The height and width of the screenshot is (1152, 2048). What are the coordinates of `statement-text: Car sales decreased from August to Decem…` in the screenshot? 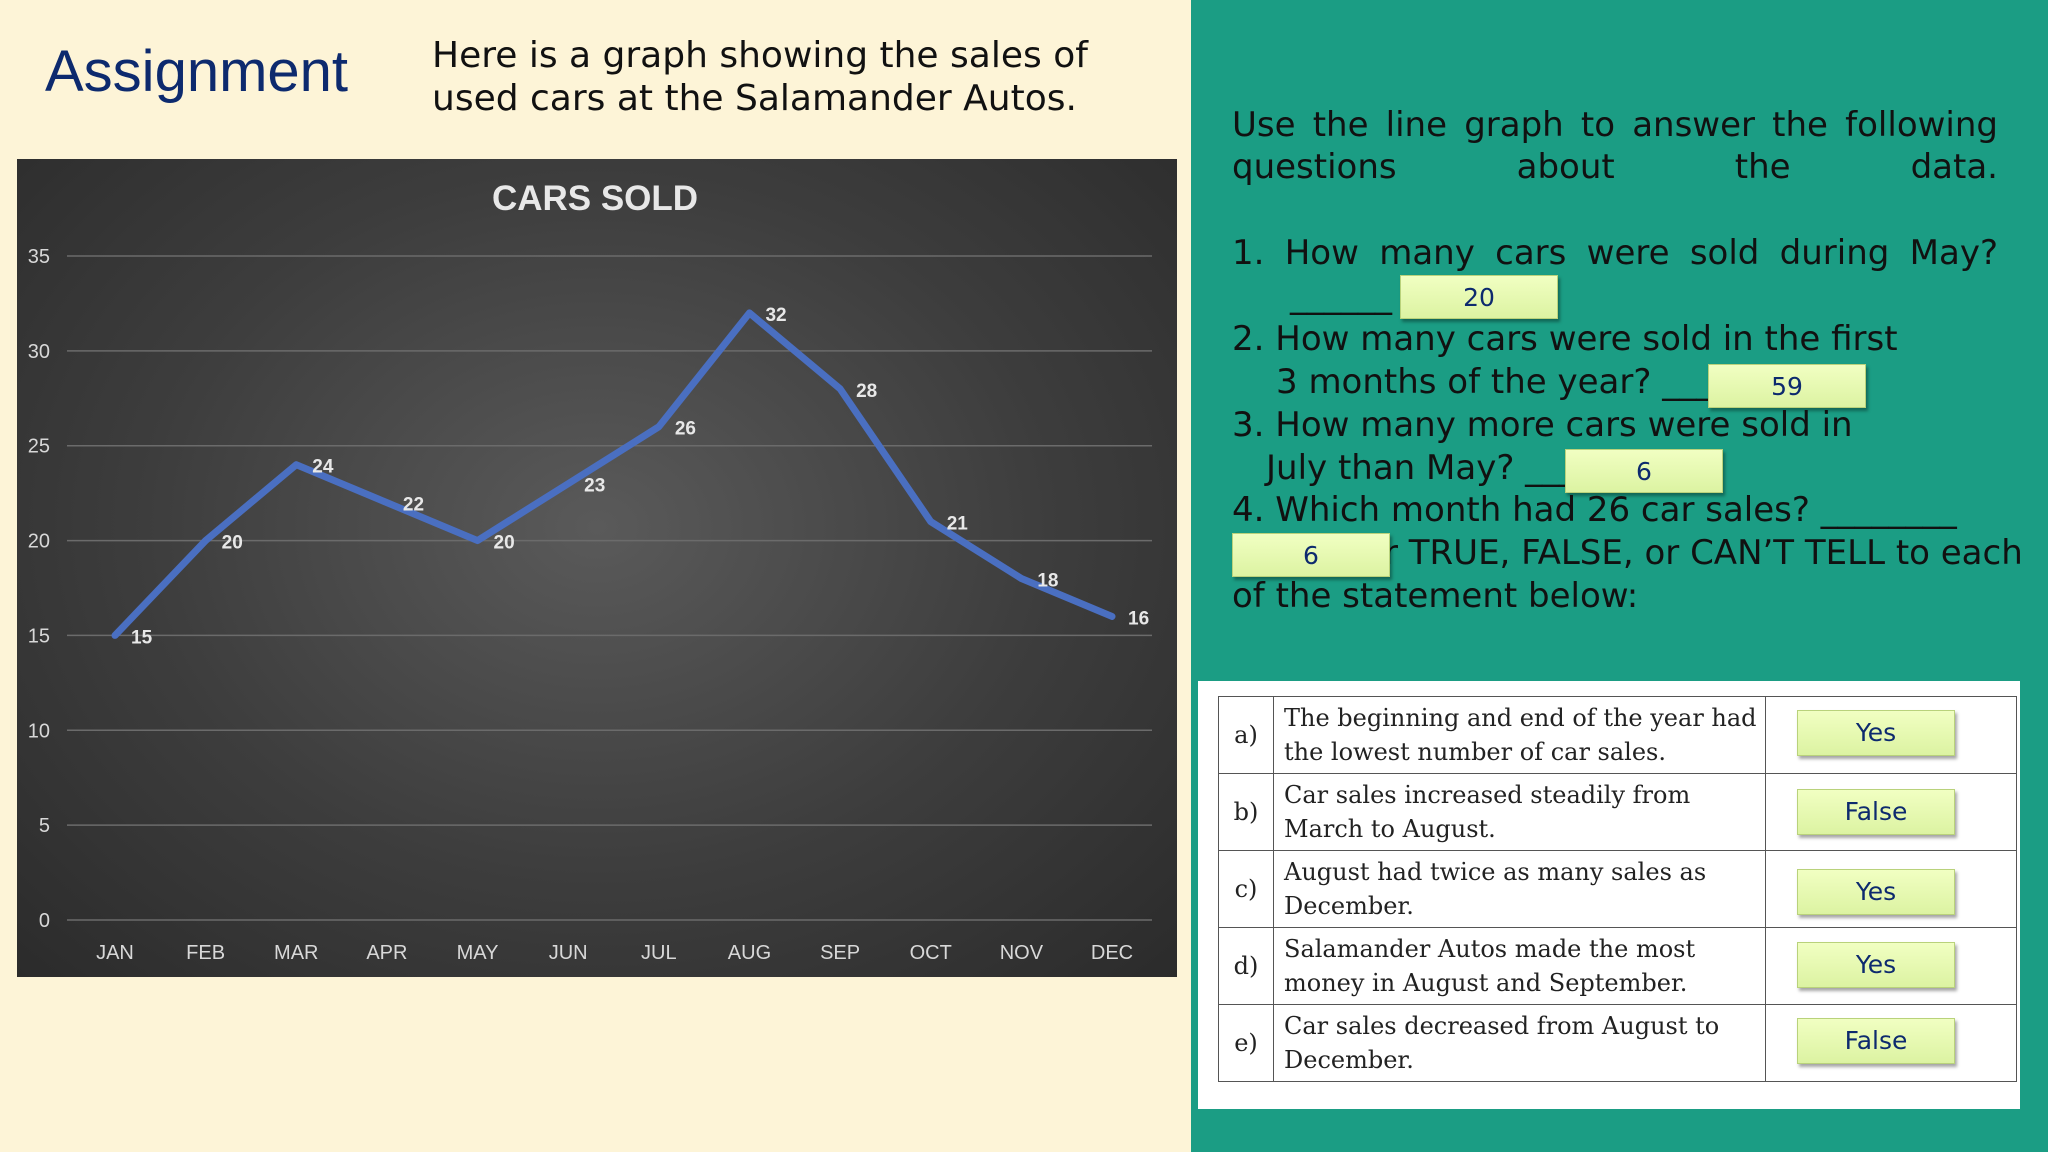 It's located at (1519, 1043).